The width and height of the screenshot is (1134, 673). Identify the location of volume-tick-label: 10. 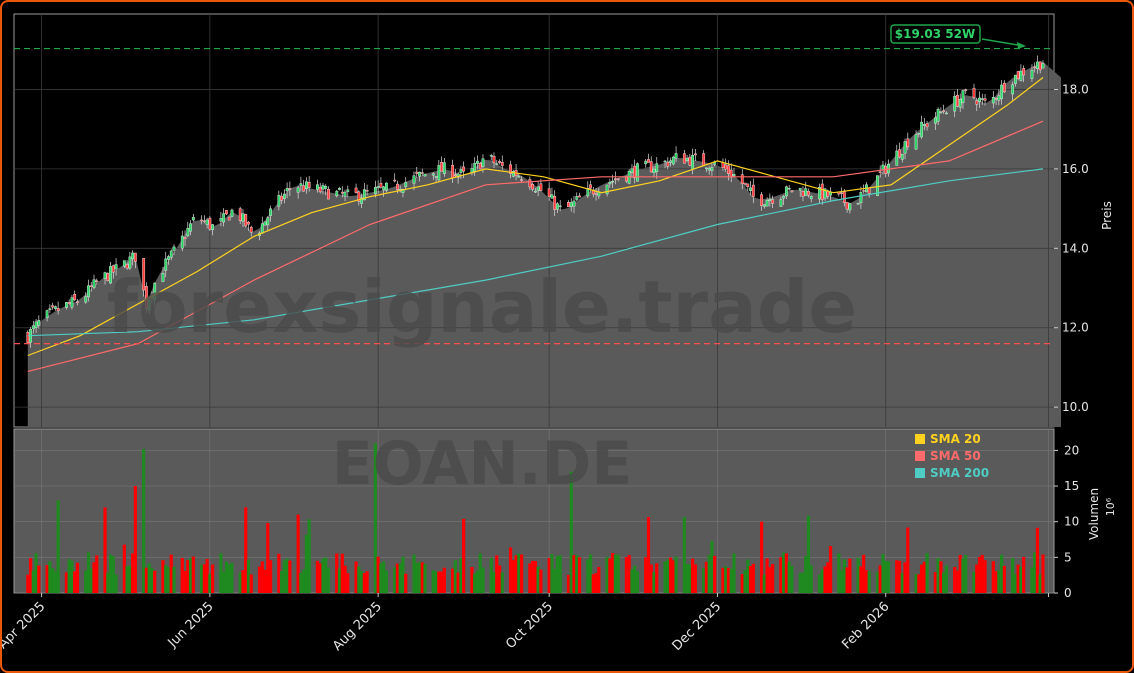
(1071, 522).